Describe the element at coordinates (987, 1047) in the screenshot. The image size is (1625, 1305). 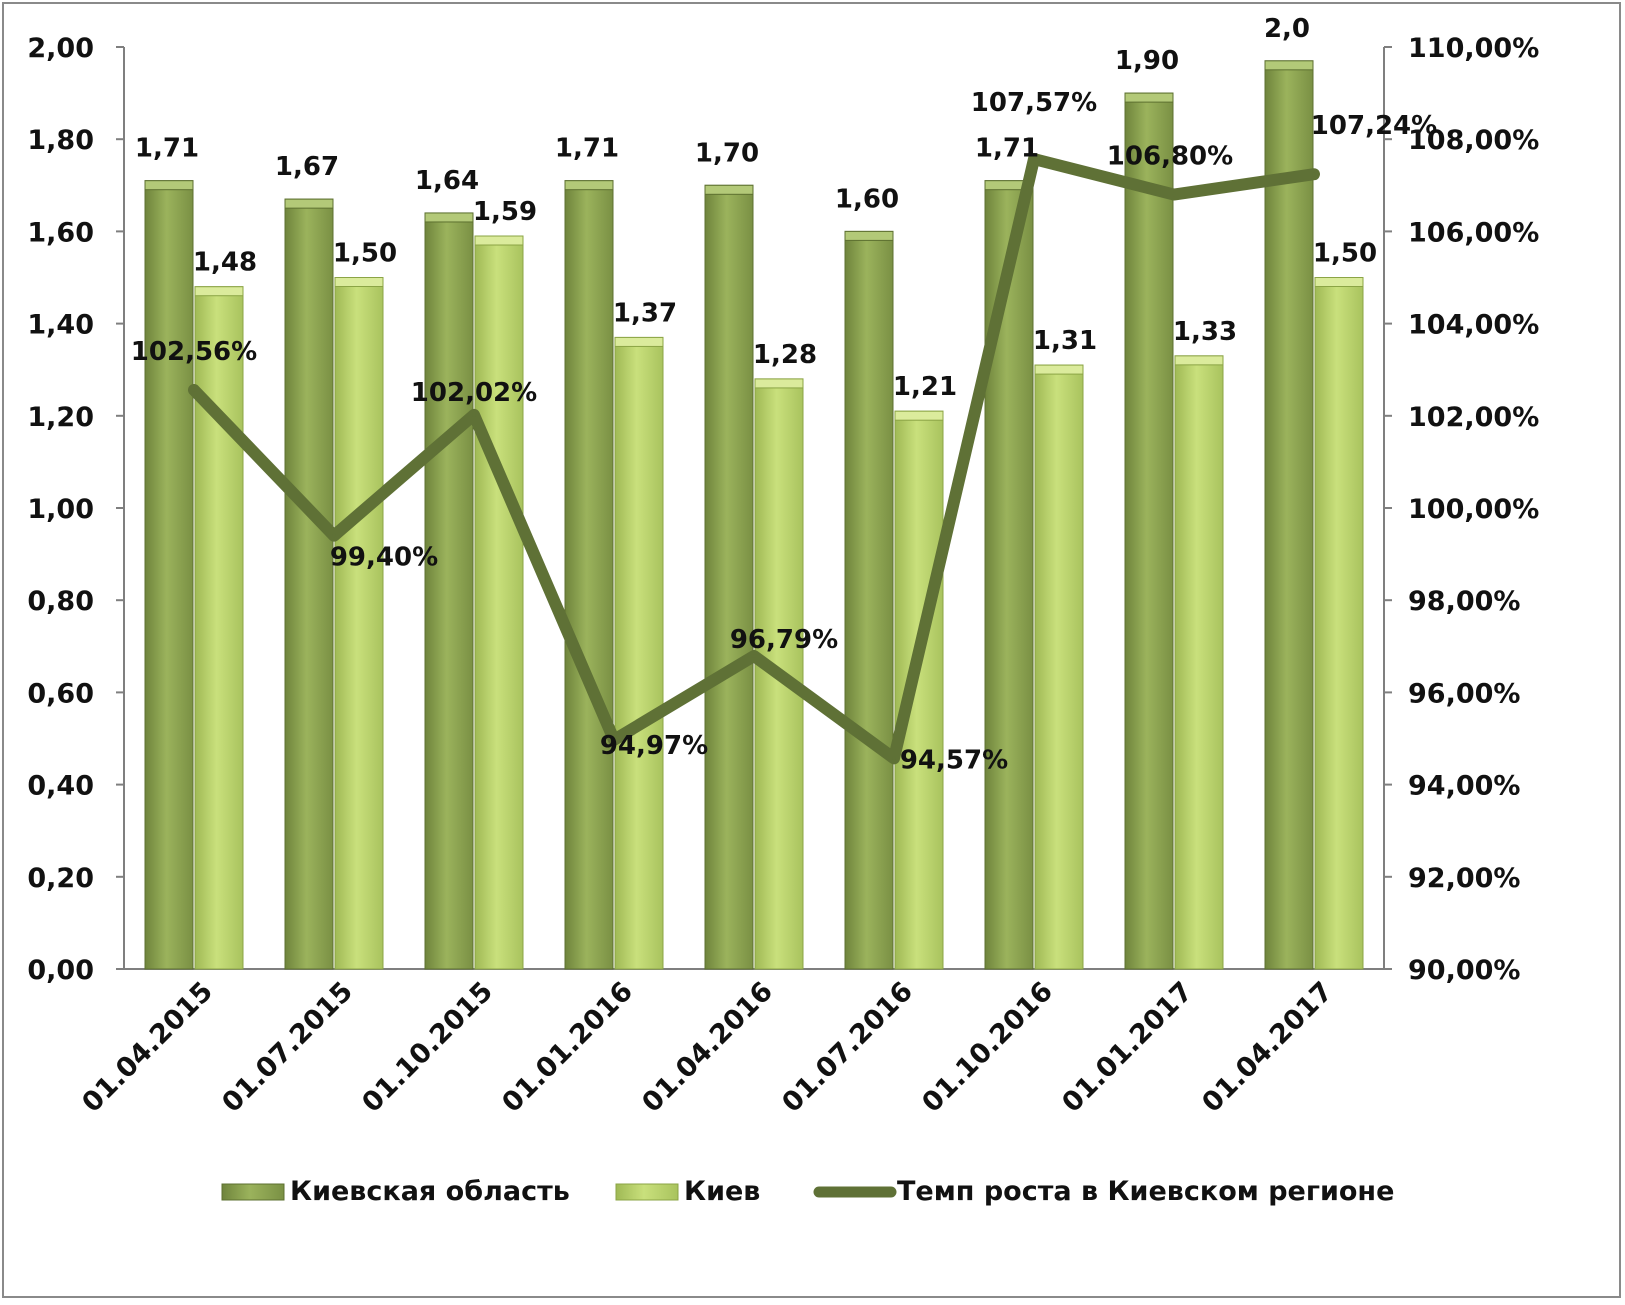
I see `category-label: 01.10.2016` at that location.